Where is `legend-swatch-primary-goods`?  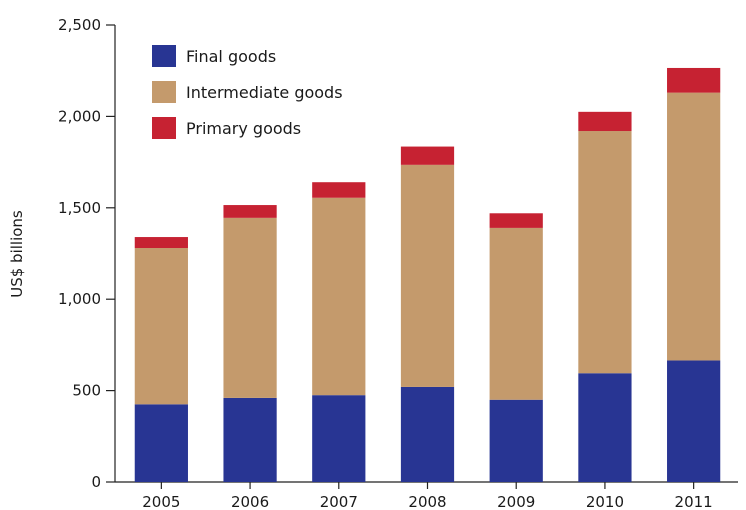 legend-swatch-primary-goods is located at coordinates (164, 128).